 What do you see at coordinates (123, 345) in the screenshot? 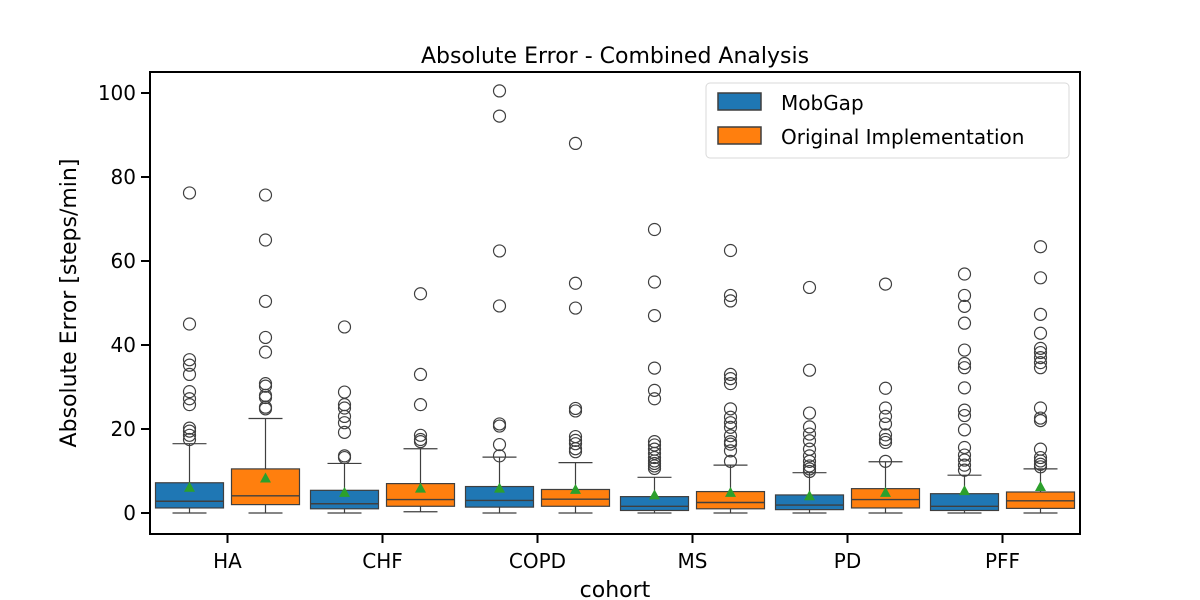
I see `y-tick-label: 40` at bounding box center [123, 345].